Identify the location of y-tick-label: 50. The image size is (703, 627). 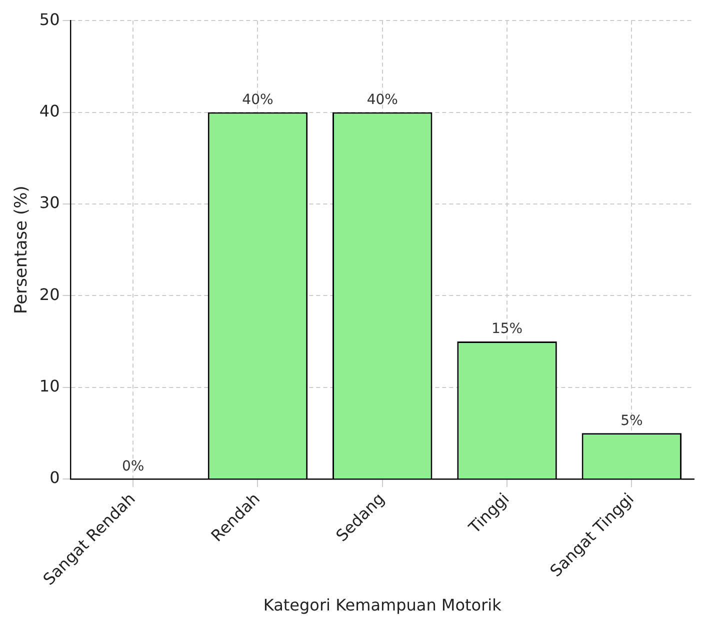
(49, 19).